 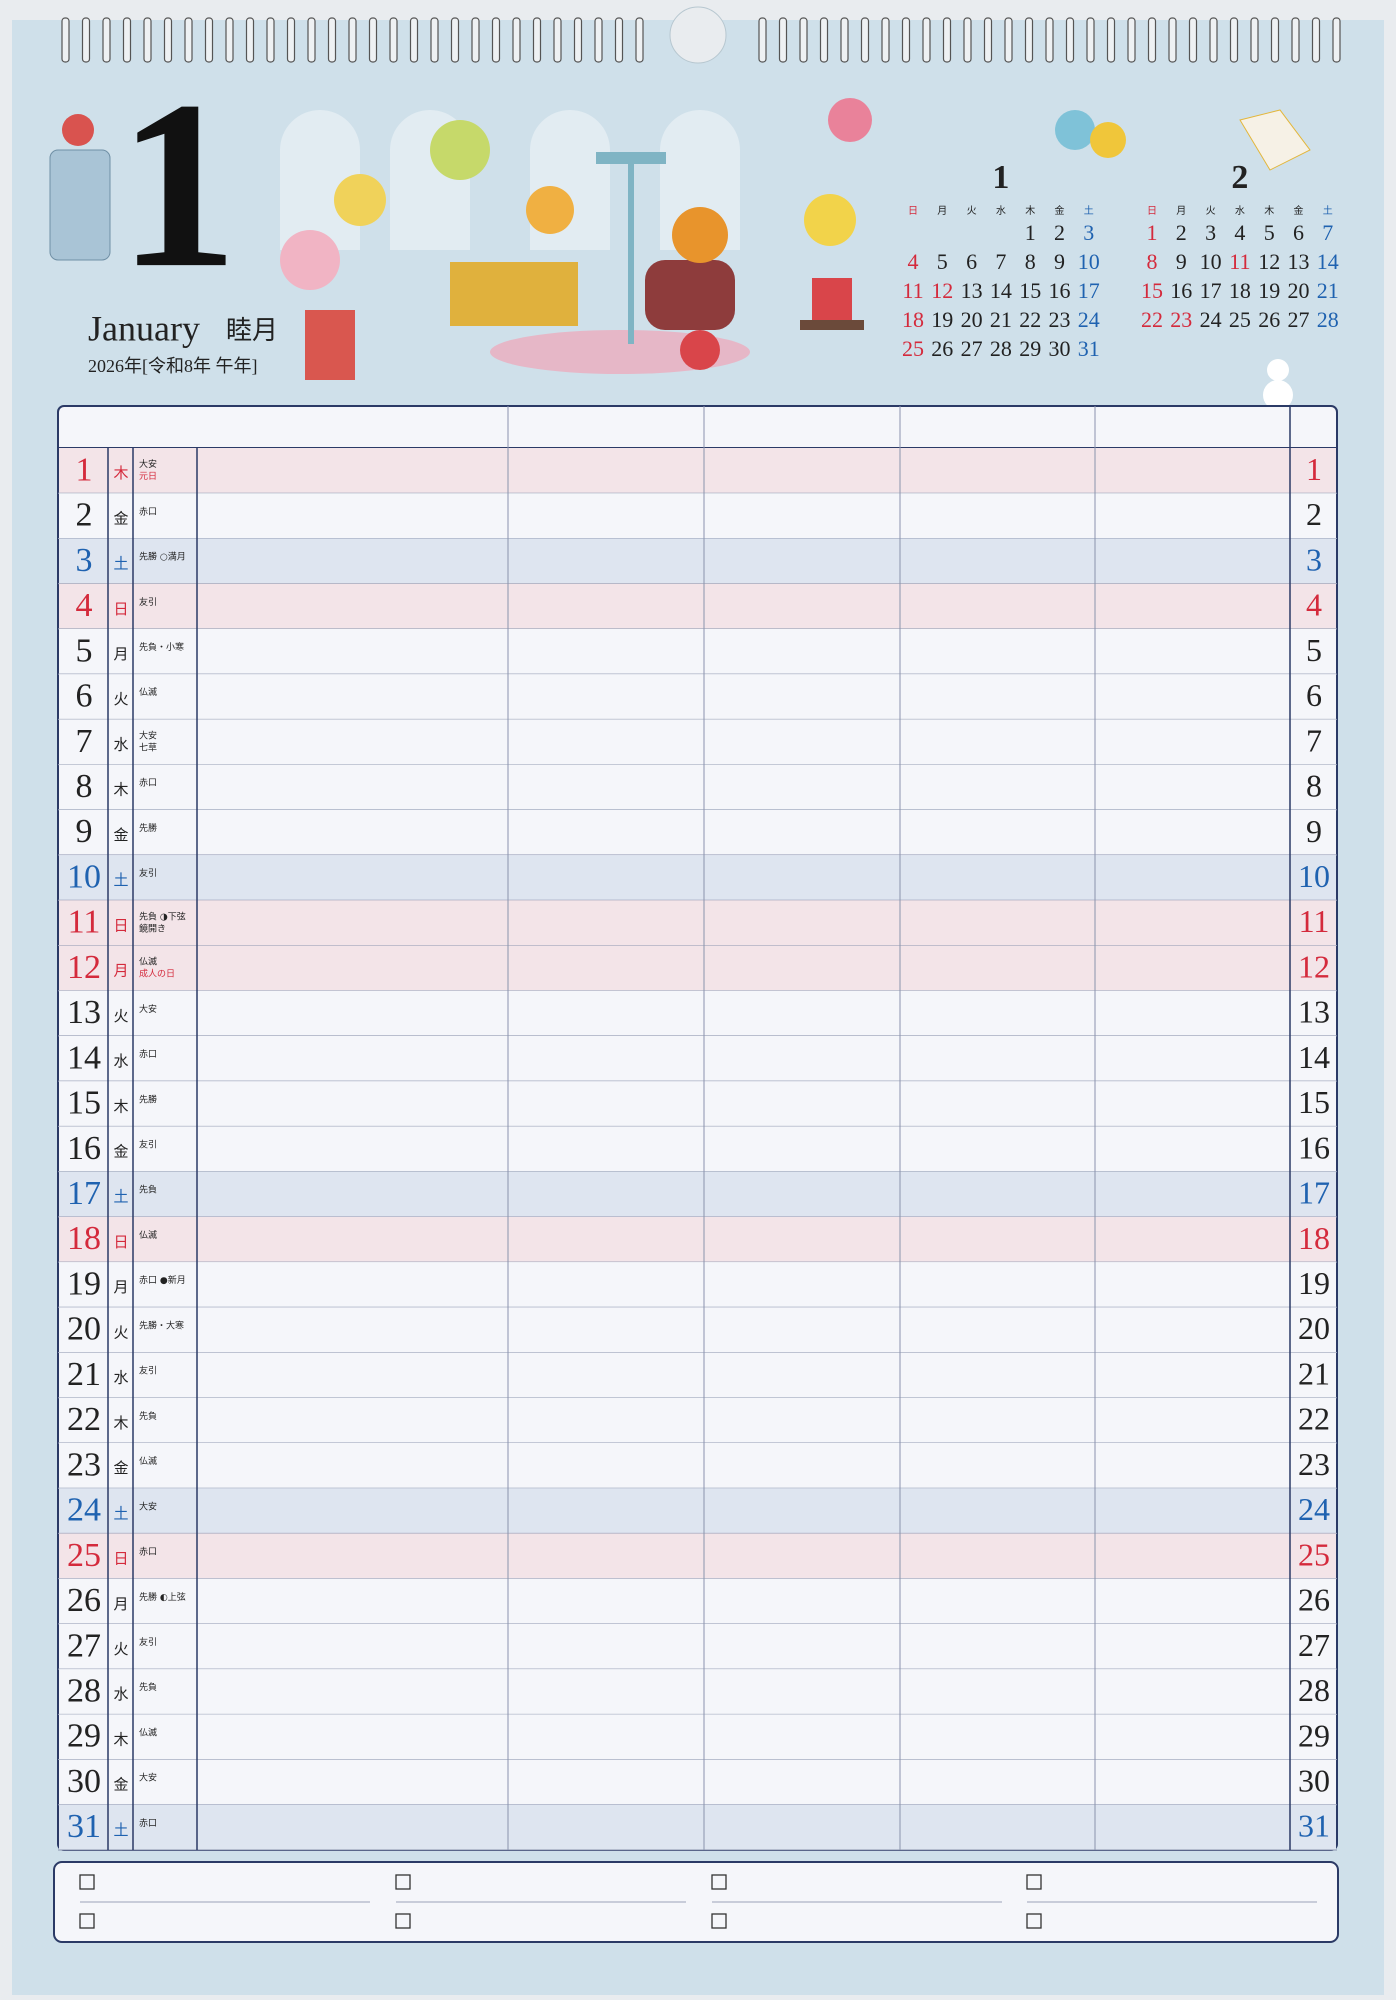 I want to click on mini-weekday: 土, so click(x=1328, y=210).